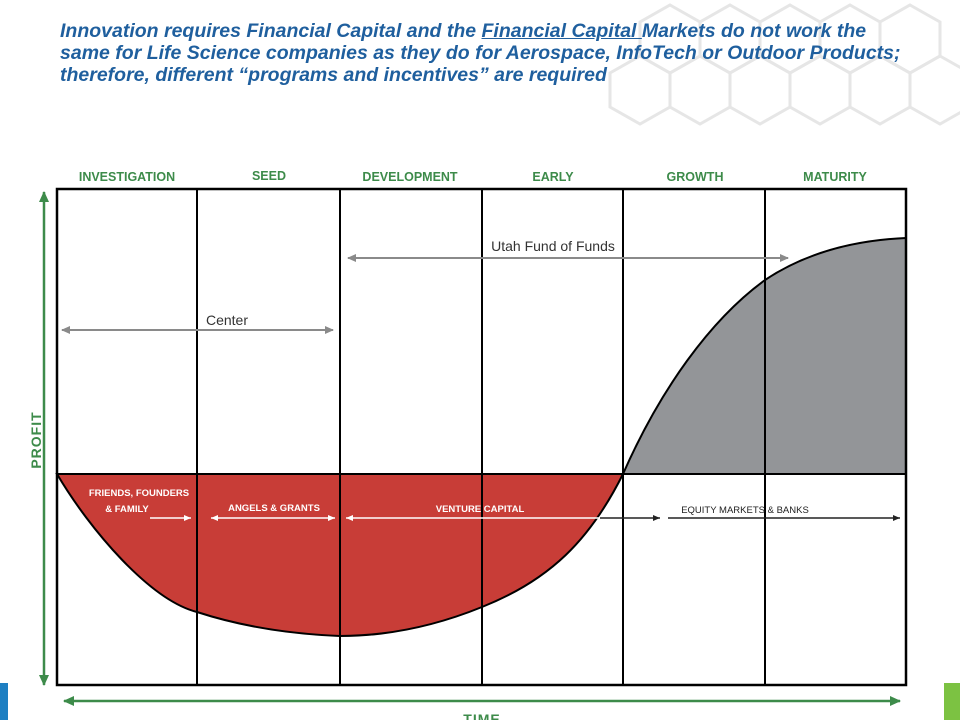 The width and height of the screenshot is (960, 720). What do you see at coordinates (952, 701) in the screenshot?
I see `accent-bar-right` at bounding box center [952, 701].